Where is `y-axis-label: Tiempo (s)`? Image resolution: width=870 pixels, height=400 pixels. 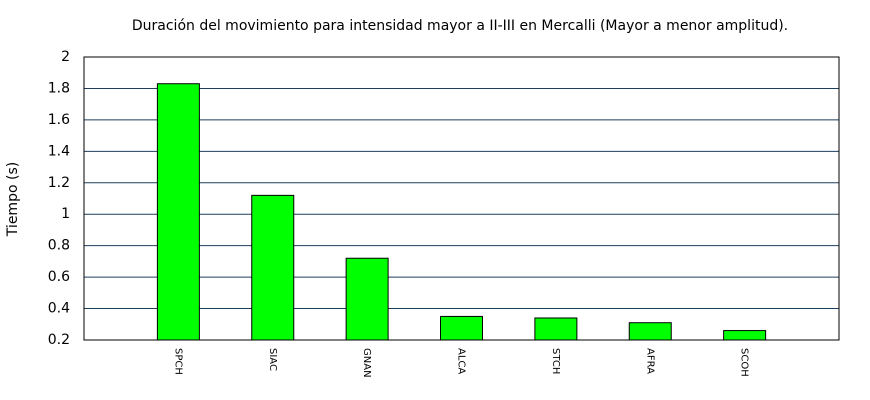 y-axis-label: Tiempo (s) is located at coordinates (13, 199).